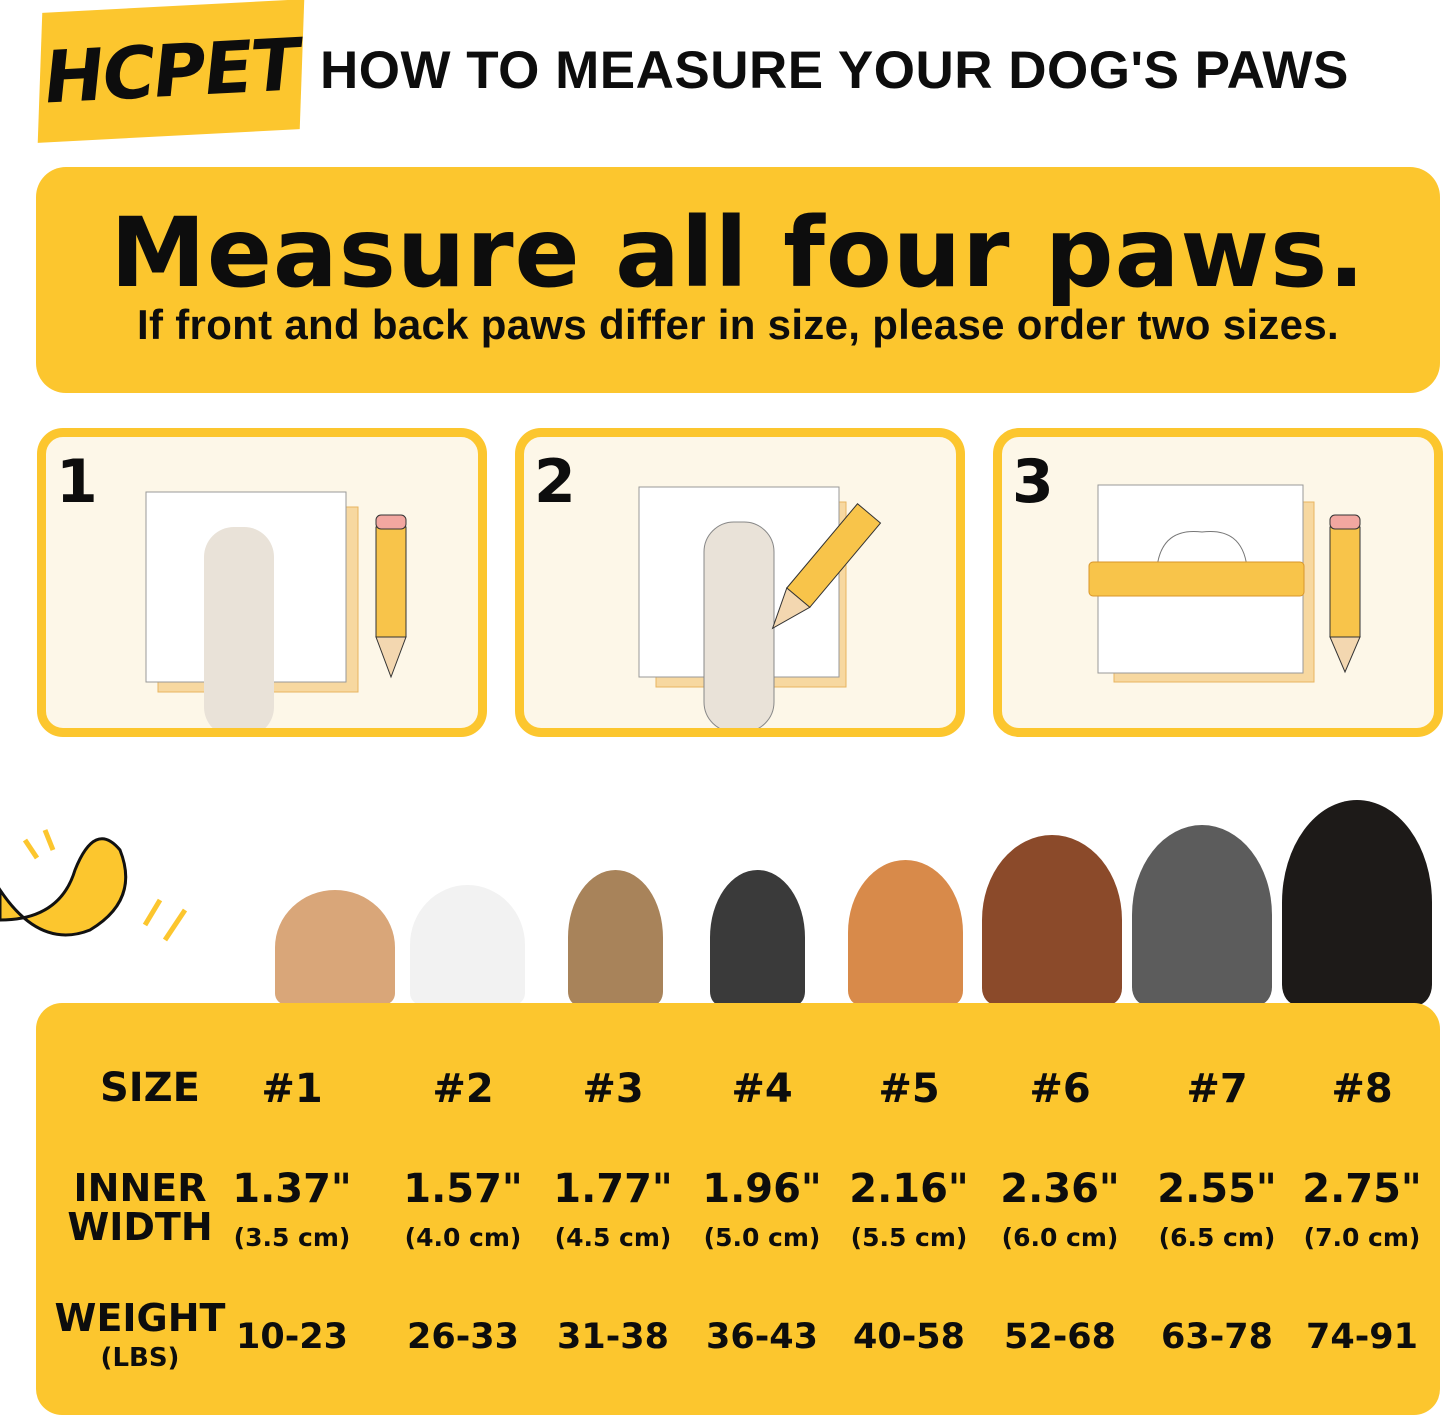 The width and height of the screenshot is (1445, 1419). Describe the element at coordinates (909, 1089) in the screenshot. I see `size-cell: #5` at that location.